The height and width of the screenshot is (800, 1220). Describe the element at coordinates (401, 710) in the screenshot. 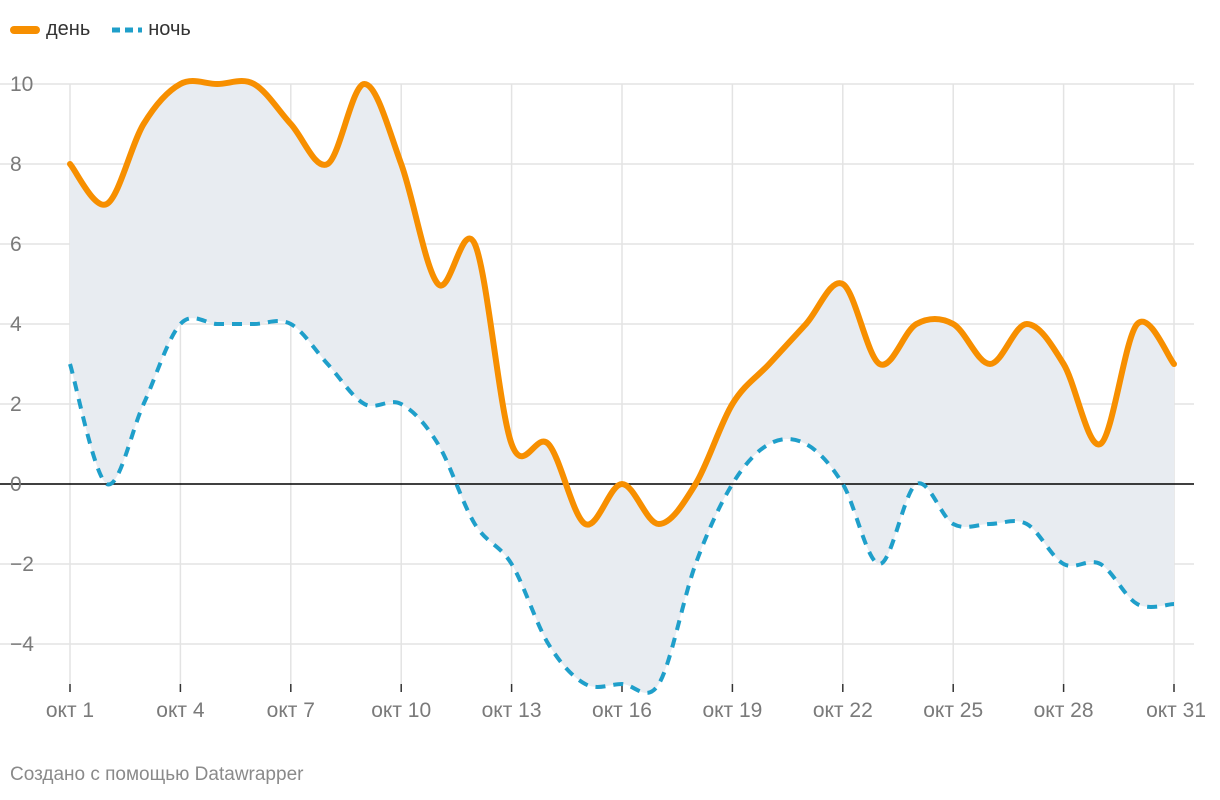

I see `x-tick-label: окт 10` at that location.